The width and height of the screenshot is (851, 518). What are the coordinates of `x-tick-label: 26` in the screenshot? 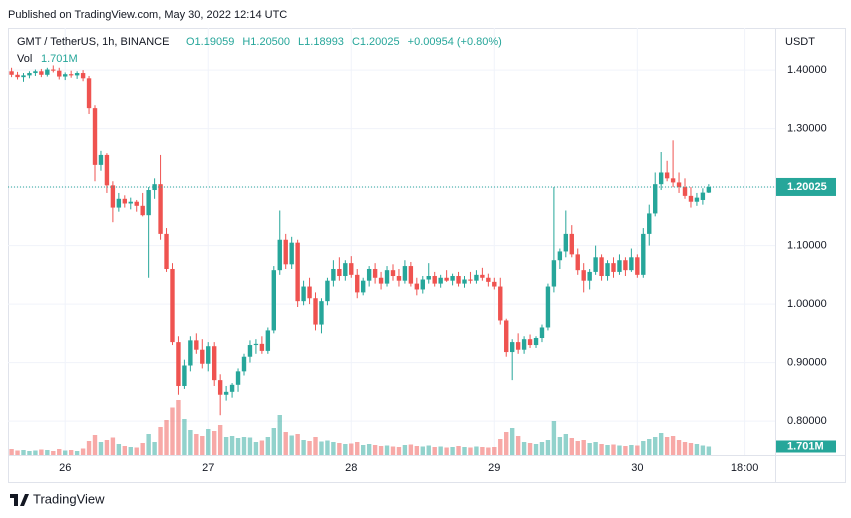 It's located at (65, 468).